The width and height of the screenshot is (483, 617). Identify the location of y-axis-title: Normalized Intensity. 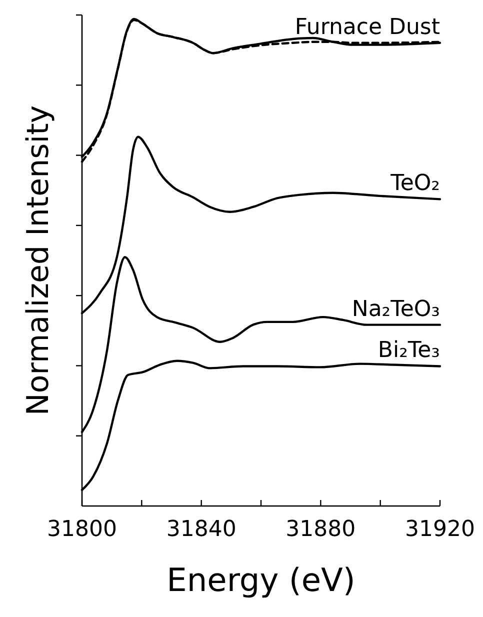
(38, 260).